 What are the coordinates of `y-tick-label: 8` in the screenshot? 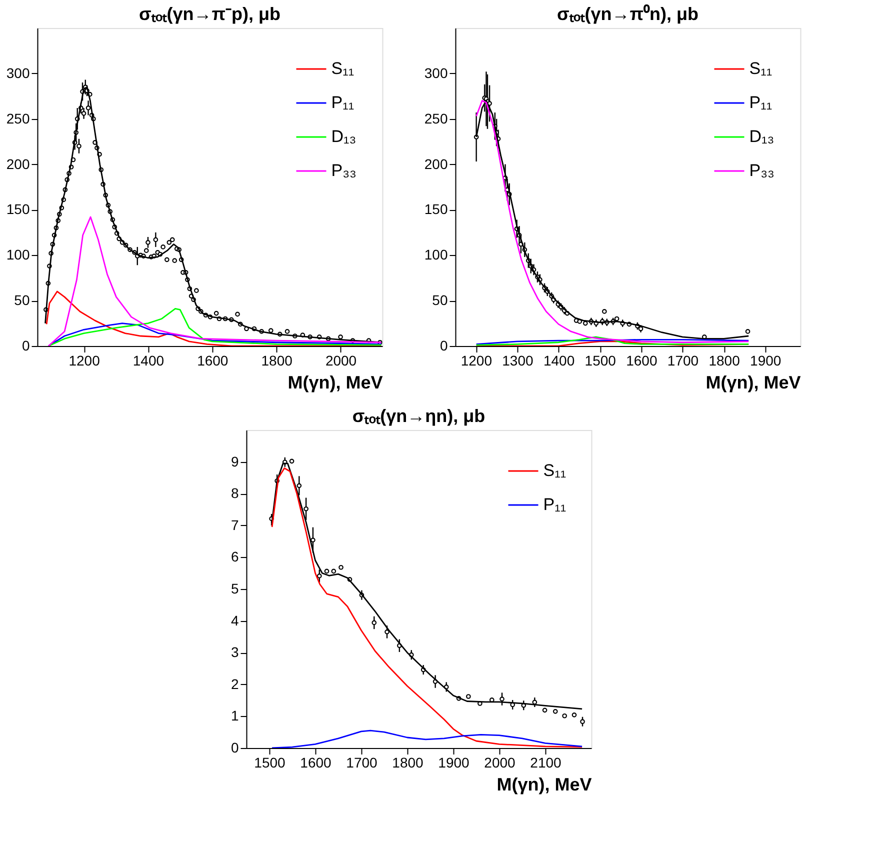 It's located at (234, 493).